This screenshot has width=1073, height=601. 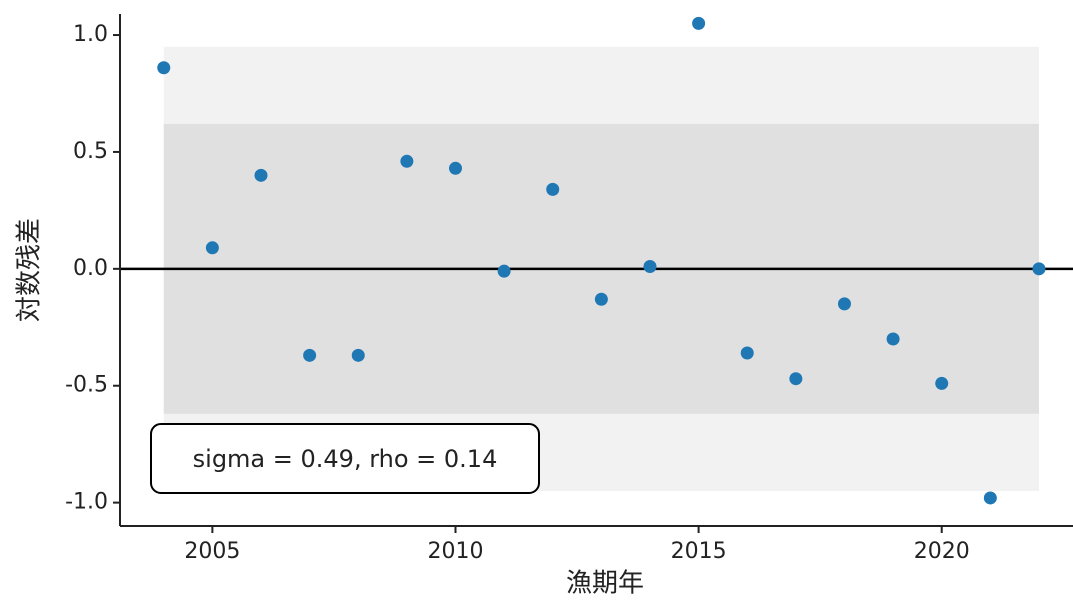 What do you see at coordinates (90, 151) in the screenshot?
I see `y-tick-label: 0.5` at bounding box center [90, 151].